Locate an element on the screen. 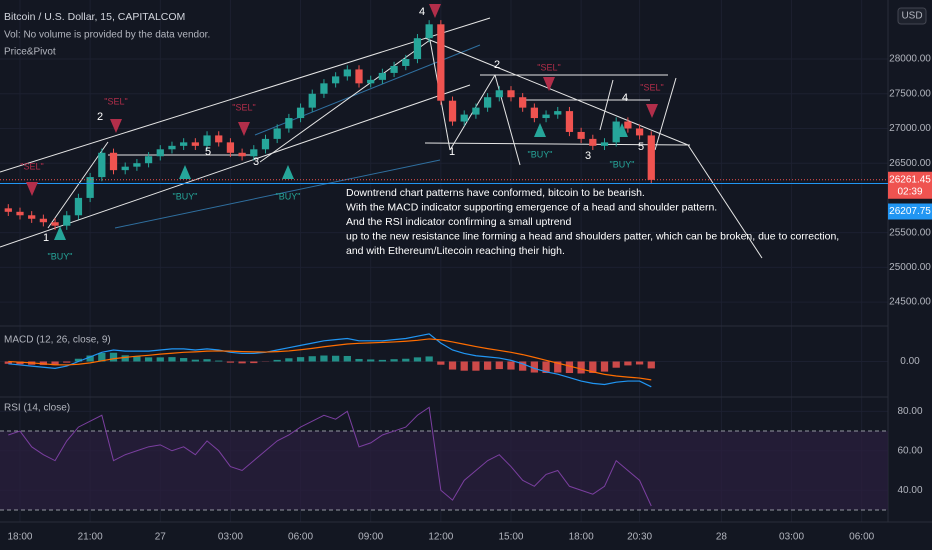 The width and height of the screenshot is (932, 550). wave-label: 1 is located at coordinates (452, 152).